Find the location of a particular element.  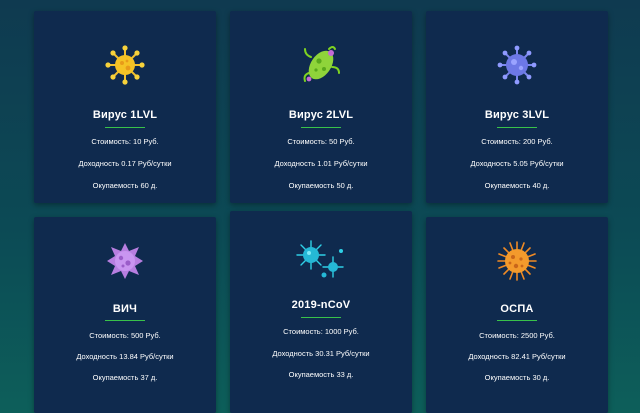

product-income: Доходность 13.84 Руб/сутки is located at coordinates (125, 356).